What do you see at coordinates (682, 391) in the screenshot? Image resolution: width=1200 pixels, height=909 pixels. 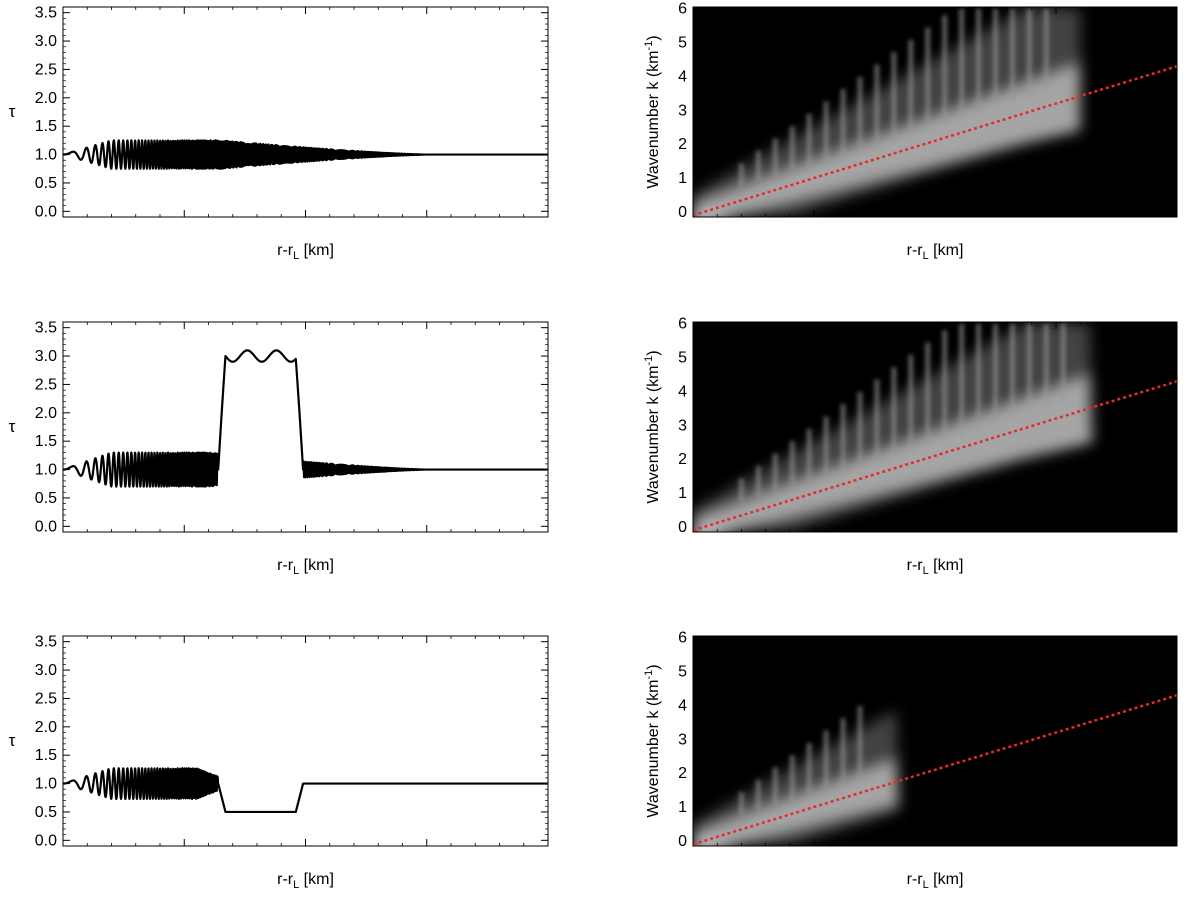 I see `y-tick-label: 4` at bounding box center [682, 391].